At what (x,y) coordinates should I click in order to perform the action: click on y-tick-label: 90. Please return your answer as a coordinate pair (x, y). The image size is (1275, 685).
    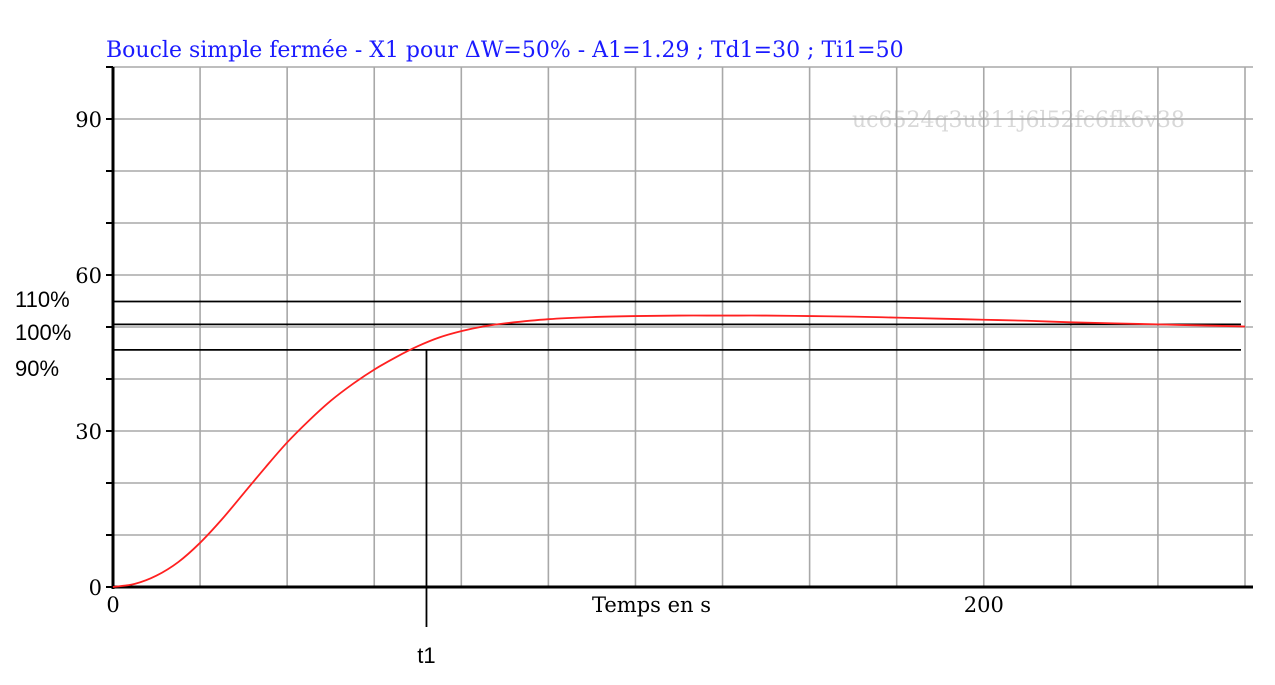
    Looking at the image, I should click on (88, 120).